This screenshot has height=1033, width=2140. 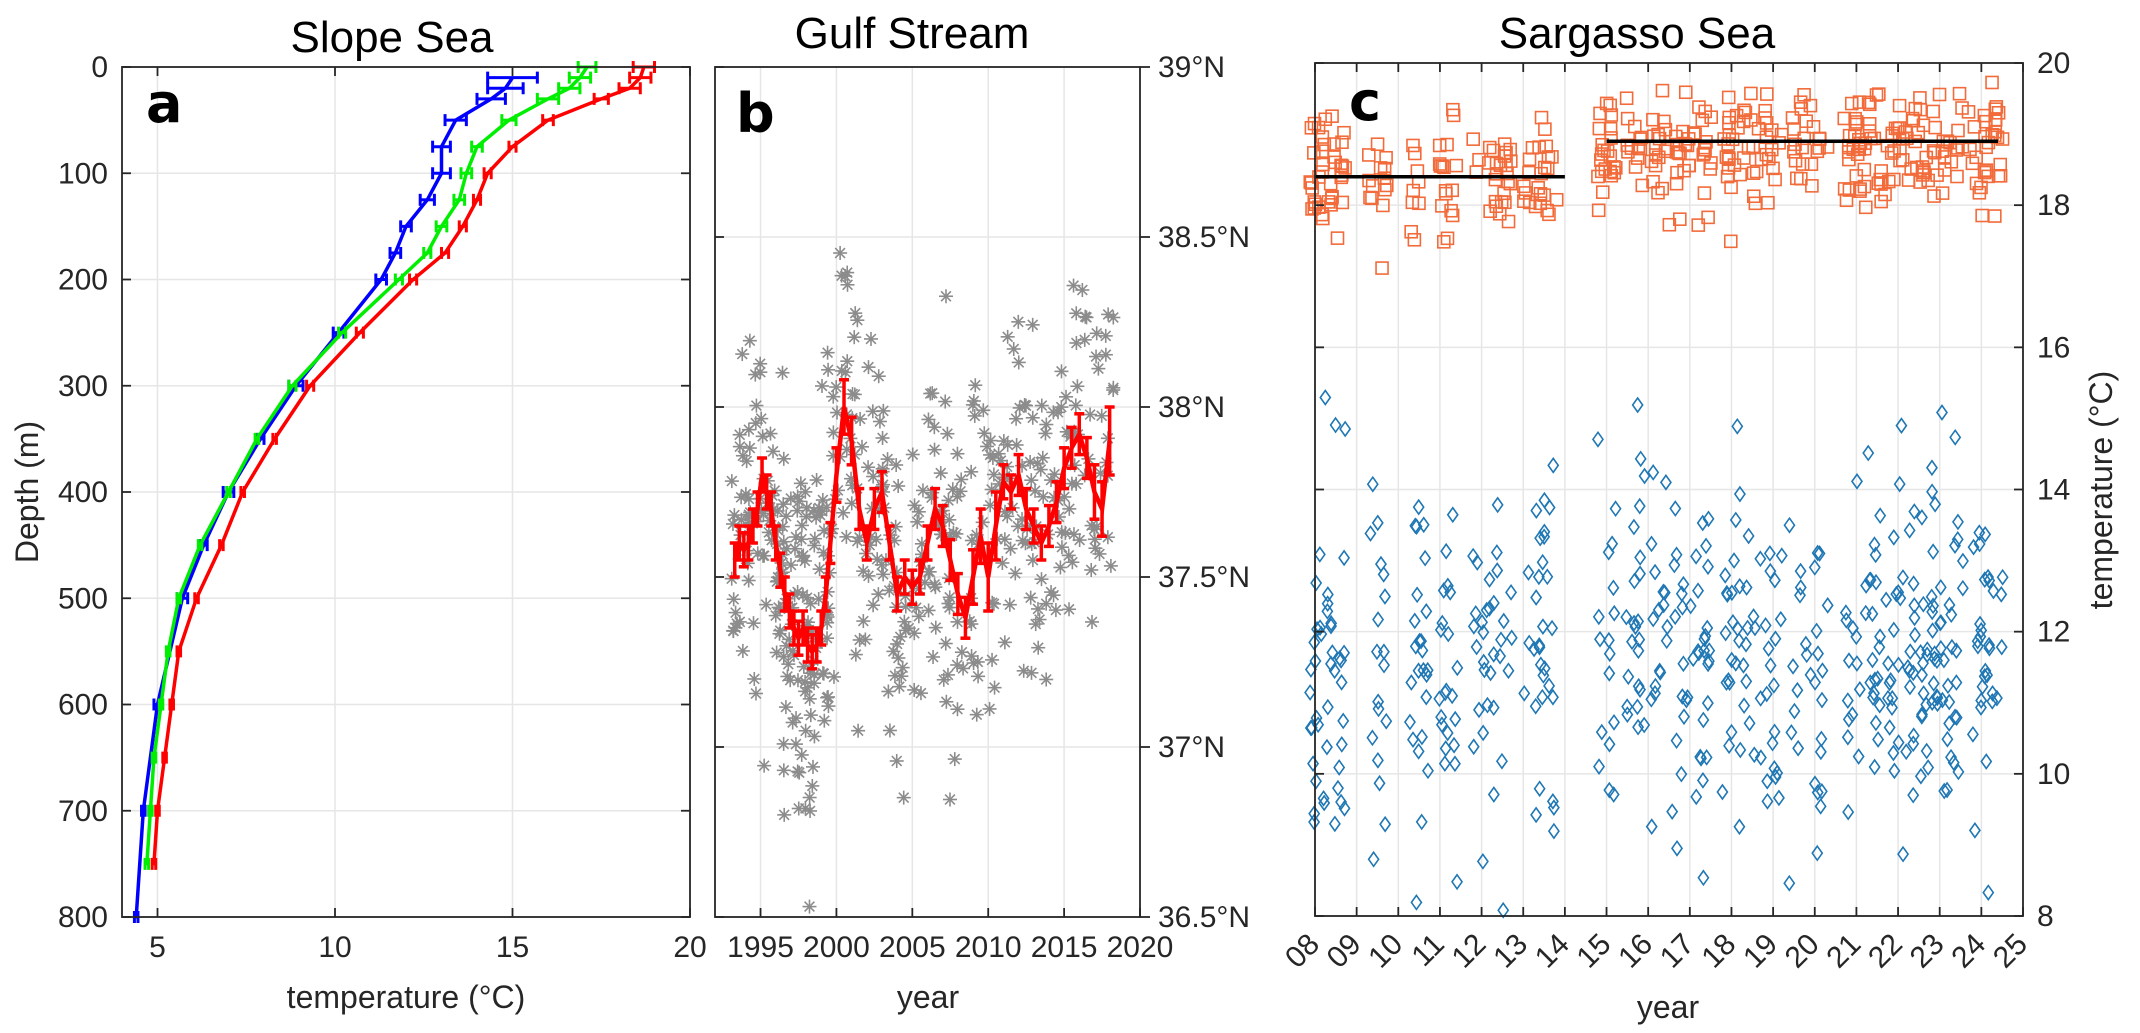 I want to click on panel-a-xlabel: temperature (°C), so click(x=406, y=997).